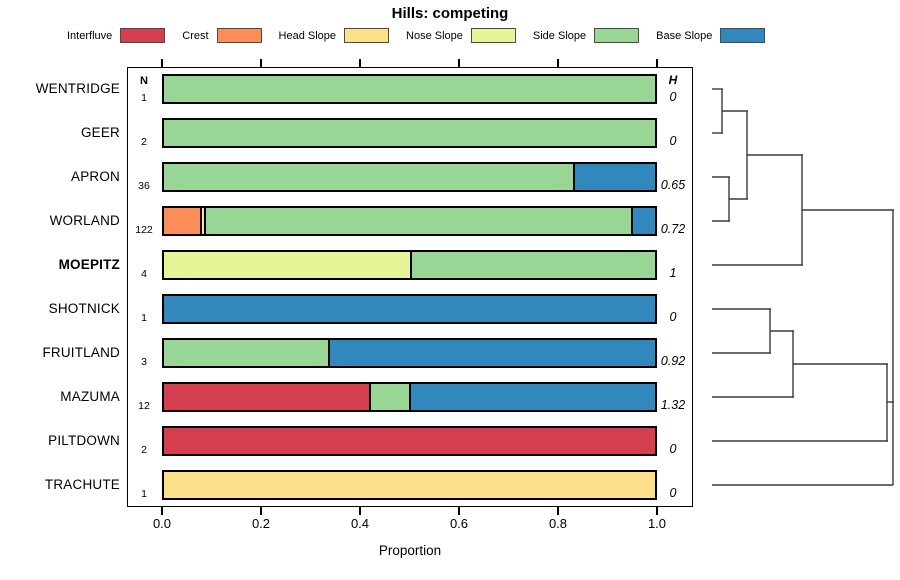  What do you see at coordinates (144, 450) in the screenshot?
I see `n-value-piltdown: 2` at bounding box center [144, 450].